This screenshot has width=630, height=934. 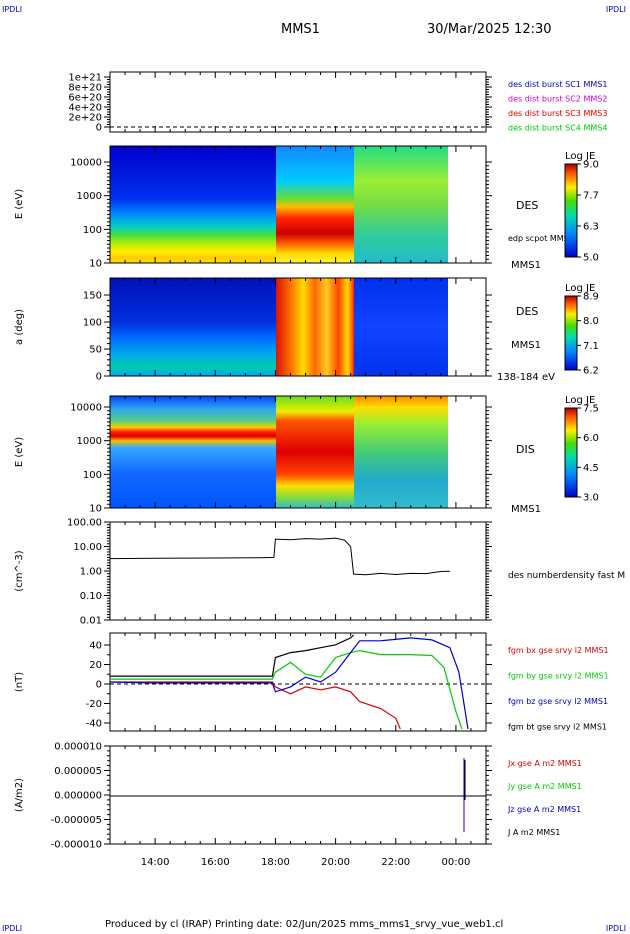 I want to click on colorbar-tick-label: 4.5, so click(x=591, y=468).